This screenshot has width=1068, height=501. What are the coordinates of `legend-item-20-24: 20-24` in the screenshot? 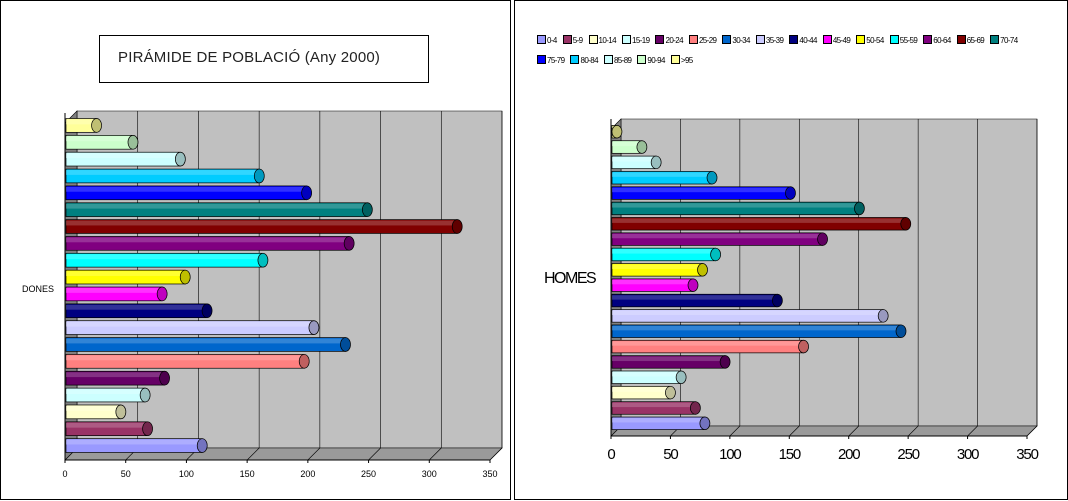 It's located at (669, 41).